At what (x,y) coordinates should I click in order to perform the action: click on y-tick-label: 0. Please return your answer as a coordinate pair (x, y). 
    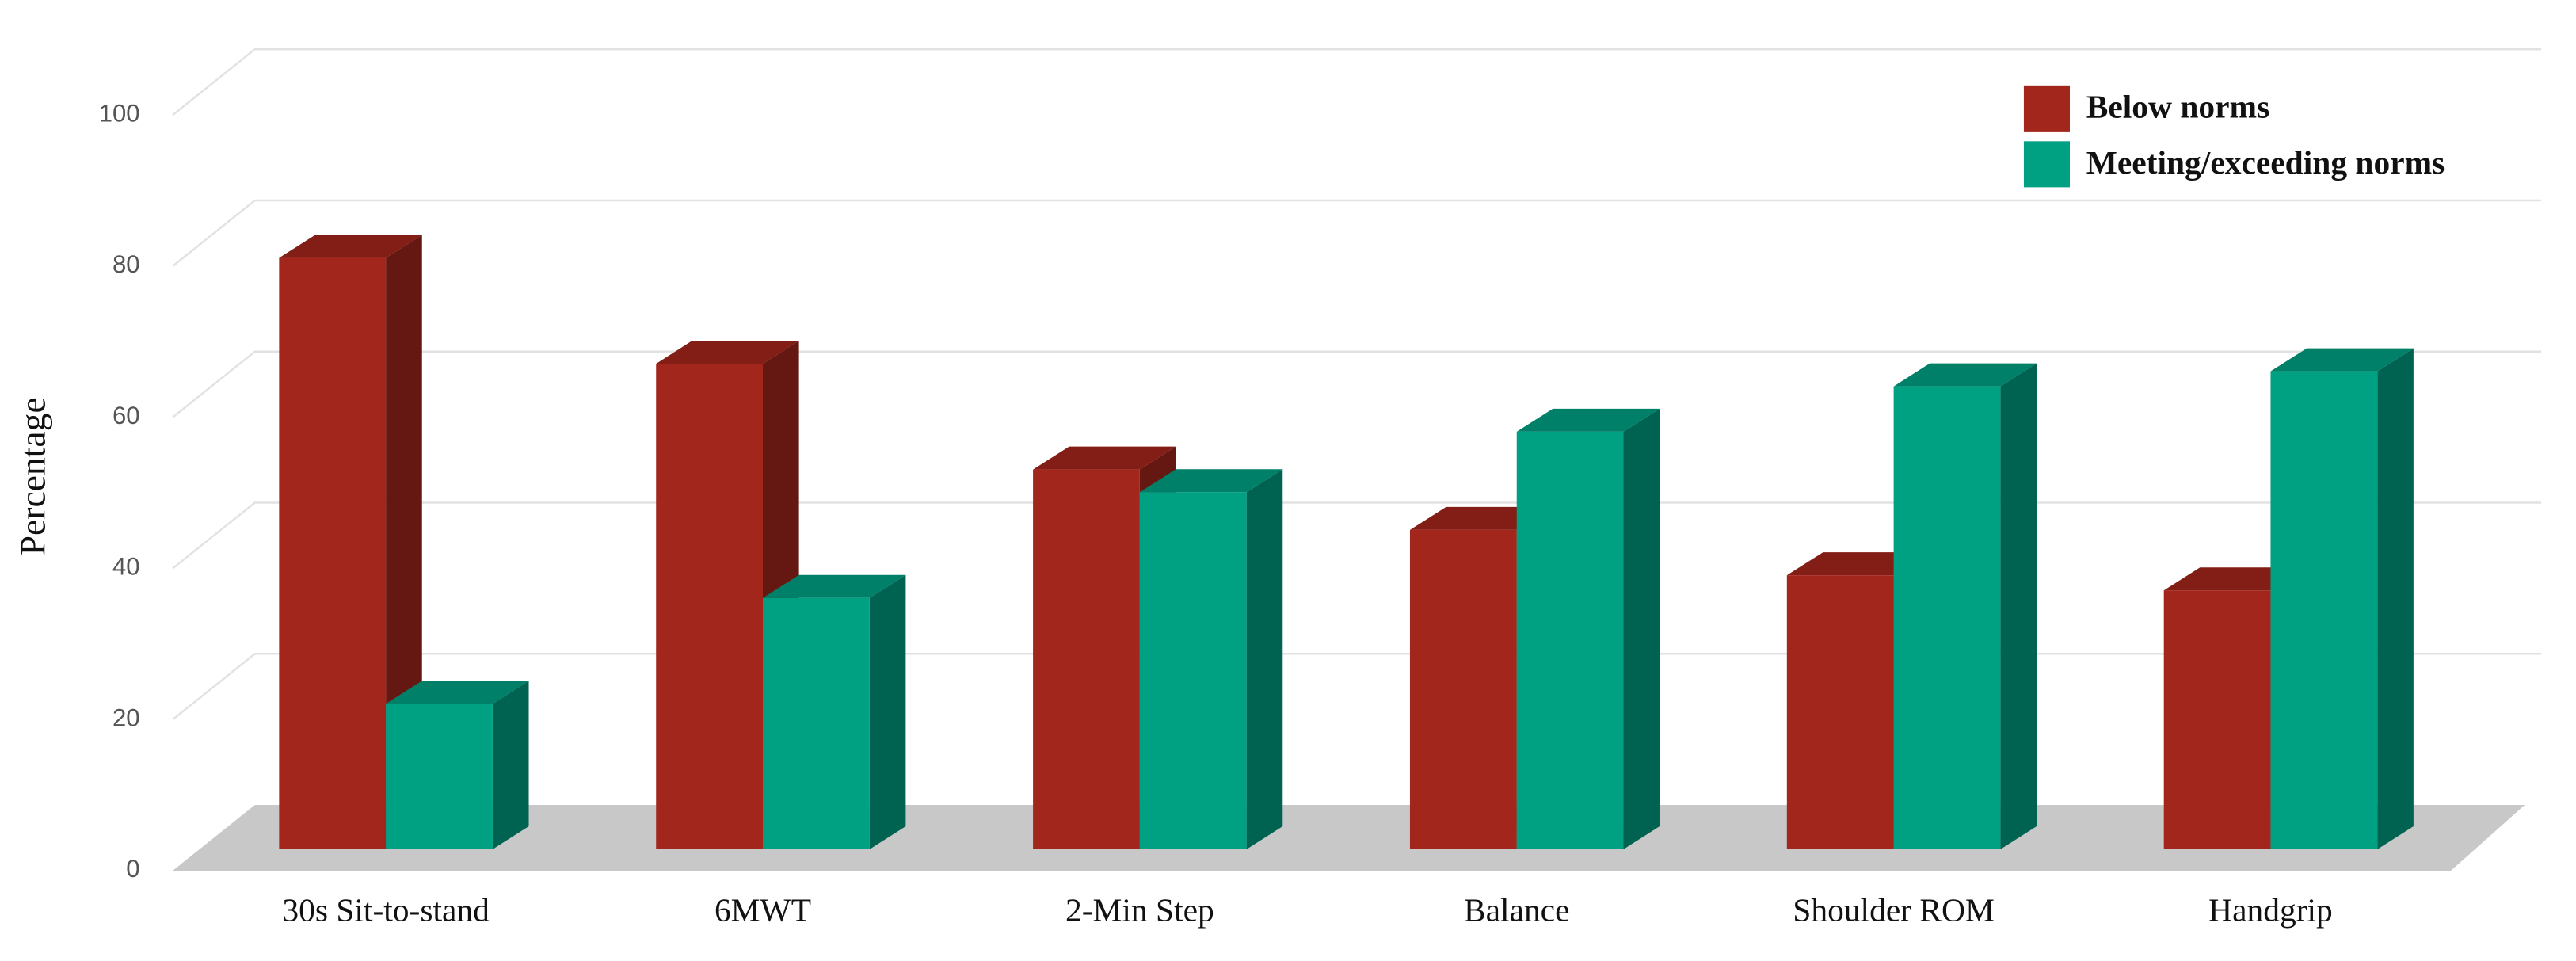
    Looking at the image, I should click on (132, 869).